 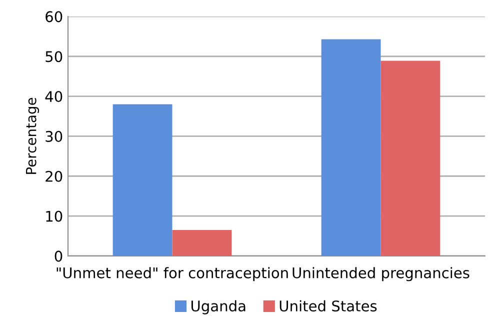 I want to click on y-tick-label: 10, so click(x=54, y=216).